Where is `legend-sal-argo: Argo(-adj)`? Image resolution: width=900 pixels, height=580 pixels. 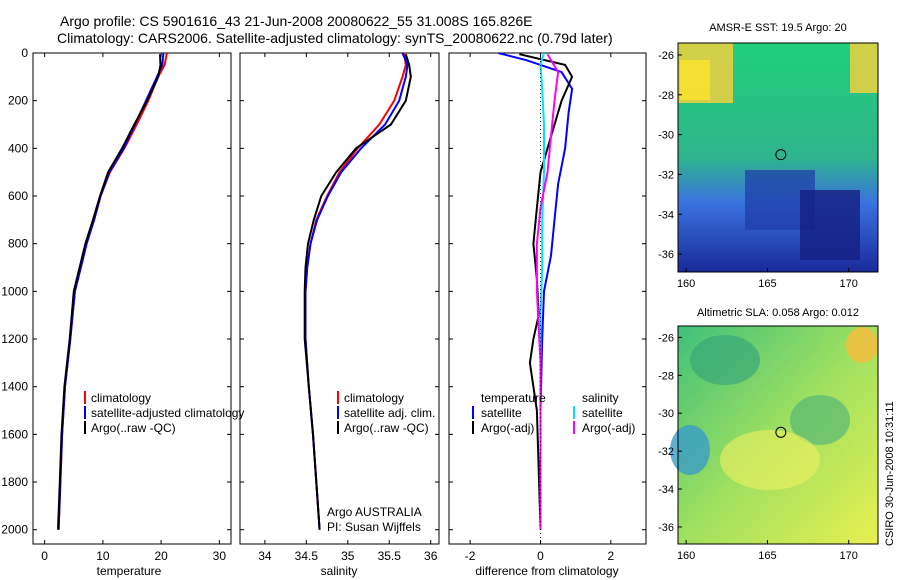 legend-sal-argo: Argo(-adj) is located at coordinates (608, 428).